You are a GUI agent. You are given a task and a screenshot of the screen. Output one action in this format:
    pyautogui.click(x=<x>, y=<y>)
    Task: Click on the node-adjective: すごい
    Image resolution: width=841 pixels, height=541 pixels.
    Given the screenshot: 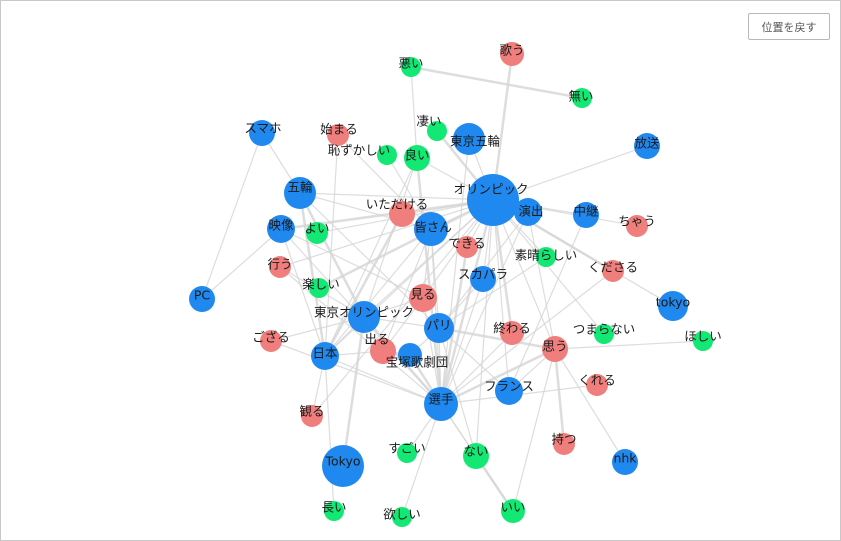 What is the action you would take?
    pyautogui.click(x=407, y=452)
    